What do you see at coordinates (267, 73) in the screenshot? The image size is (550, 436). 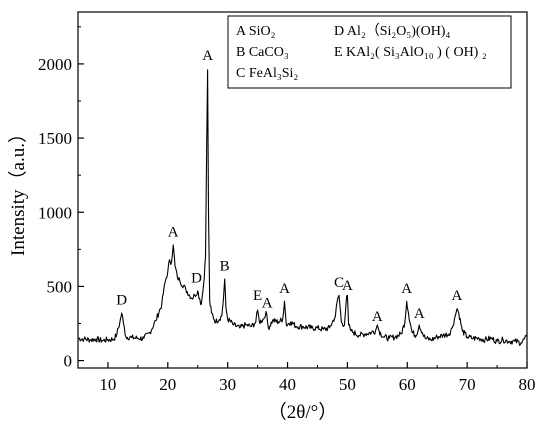 I see `legend-entry-C: C FeAl₃Si₂` at bounding box center [267, 73].